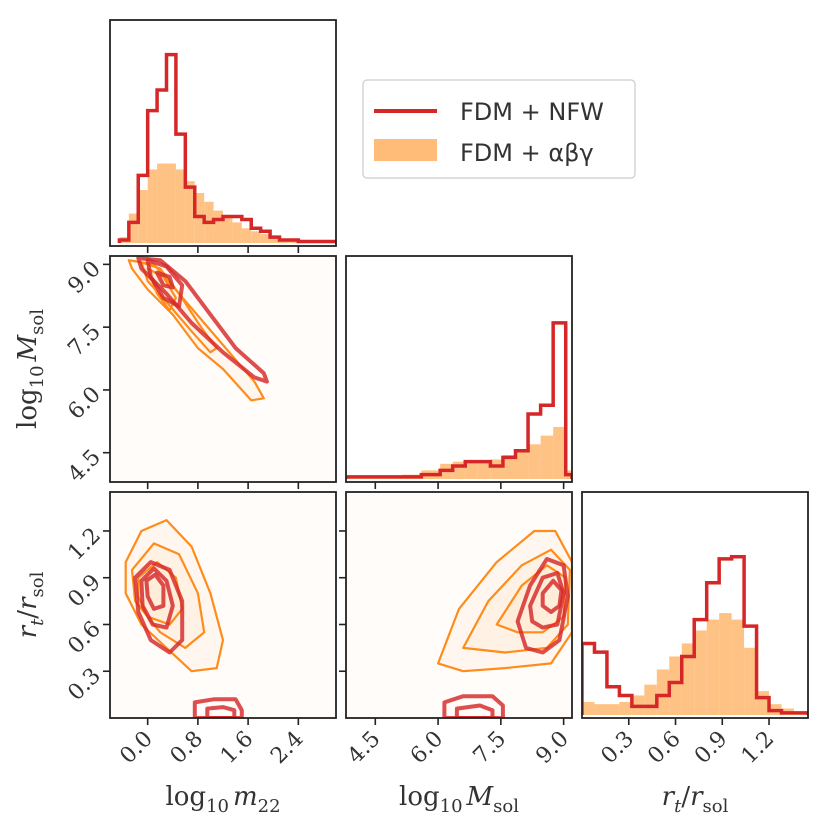 This screenshot has height=828, width=830. What do you see at coordinates (618, 748) in the screenshot?
I see `x-tick-label: 0.3` at bounding box center [618, 748].